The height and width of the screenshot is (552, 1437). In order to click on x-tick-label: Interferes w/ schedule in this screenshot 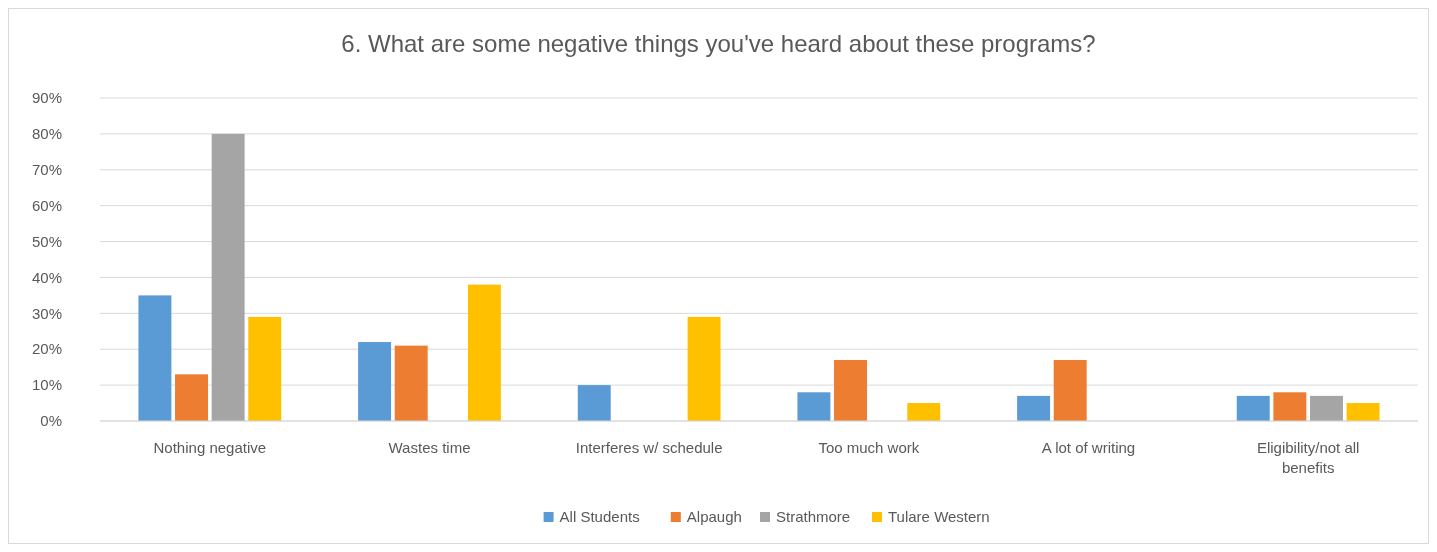, I will do `click(649, 448)`.